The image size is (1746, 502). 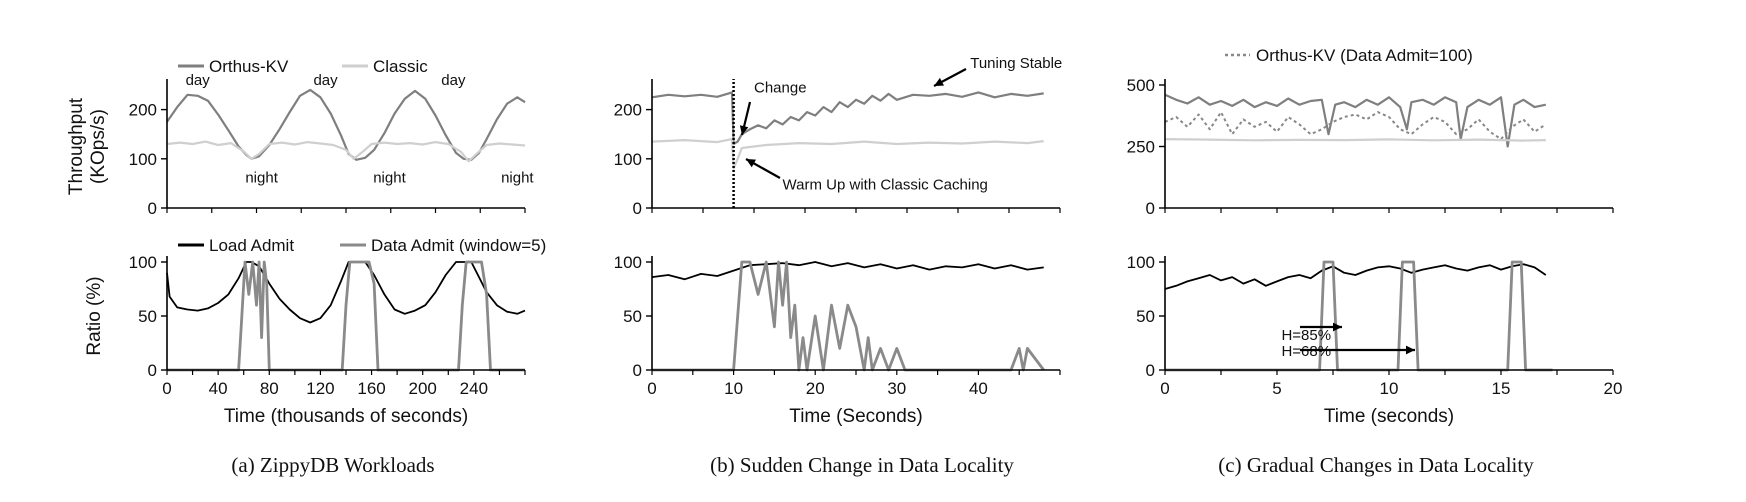 I want to click on c-bottom-ytick-label: 100, so click(x=1141, y=262).